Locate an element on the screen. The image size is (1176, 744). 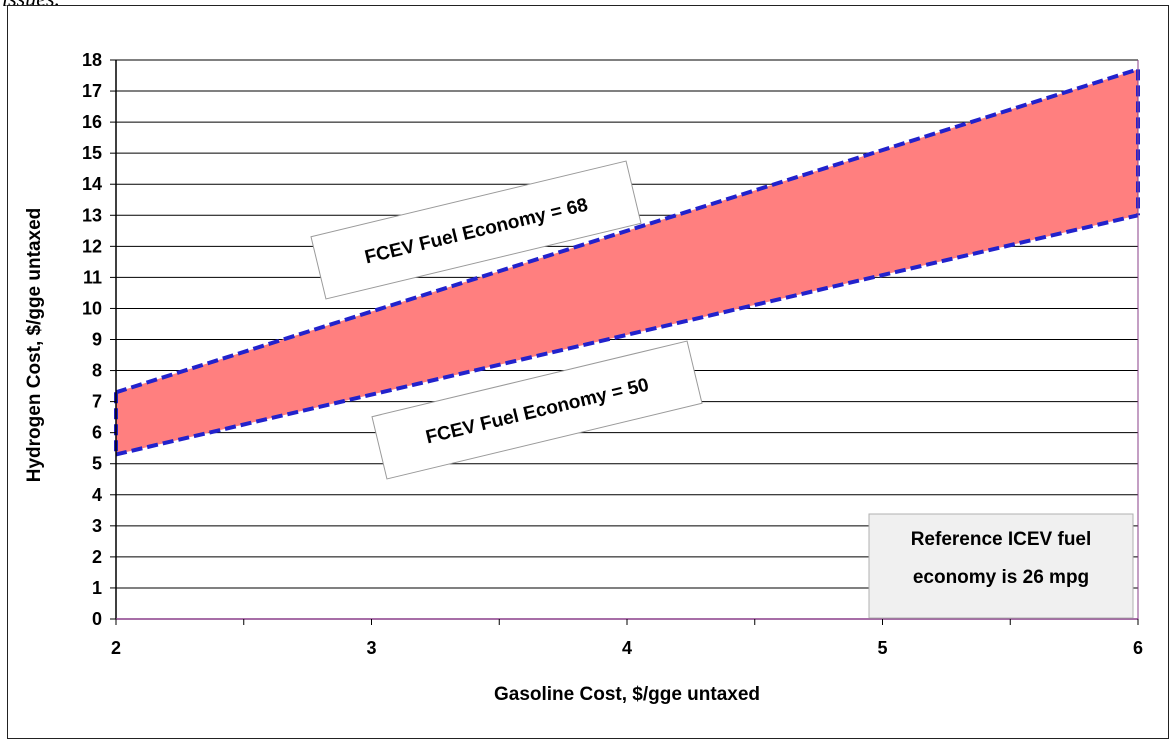
y-tick-label-0: 0 is located at coordinates (97, 619).